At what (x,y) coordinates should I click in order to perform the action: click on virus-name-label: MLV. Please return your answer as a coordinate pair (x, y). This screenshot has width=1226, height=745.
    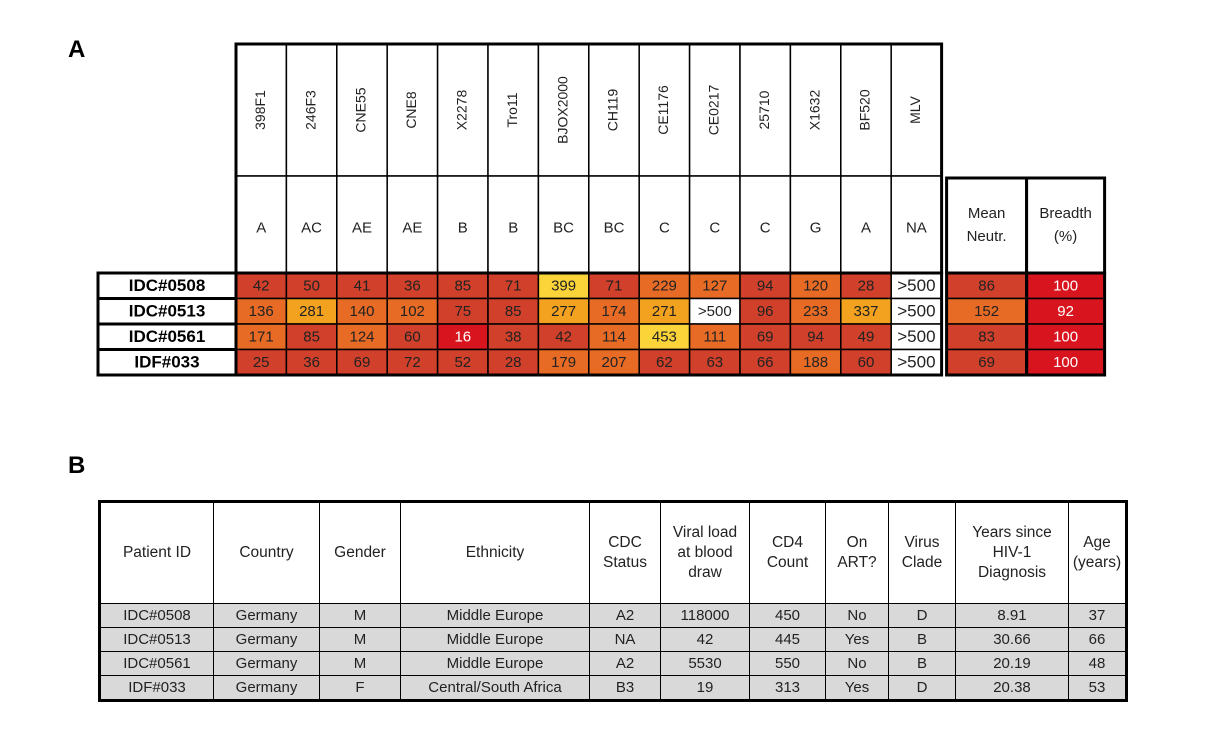
    Looking at the image, I should click on (915, 109).